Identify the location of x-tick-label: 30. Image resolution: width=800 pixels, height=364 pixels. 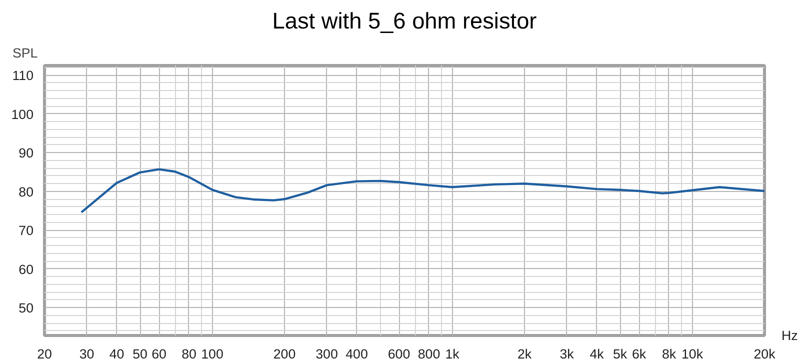
(86, 354).